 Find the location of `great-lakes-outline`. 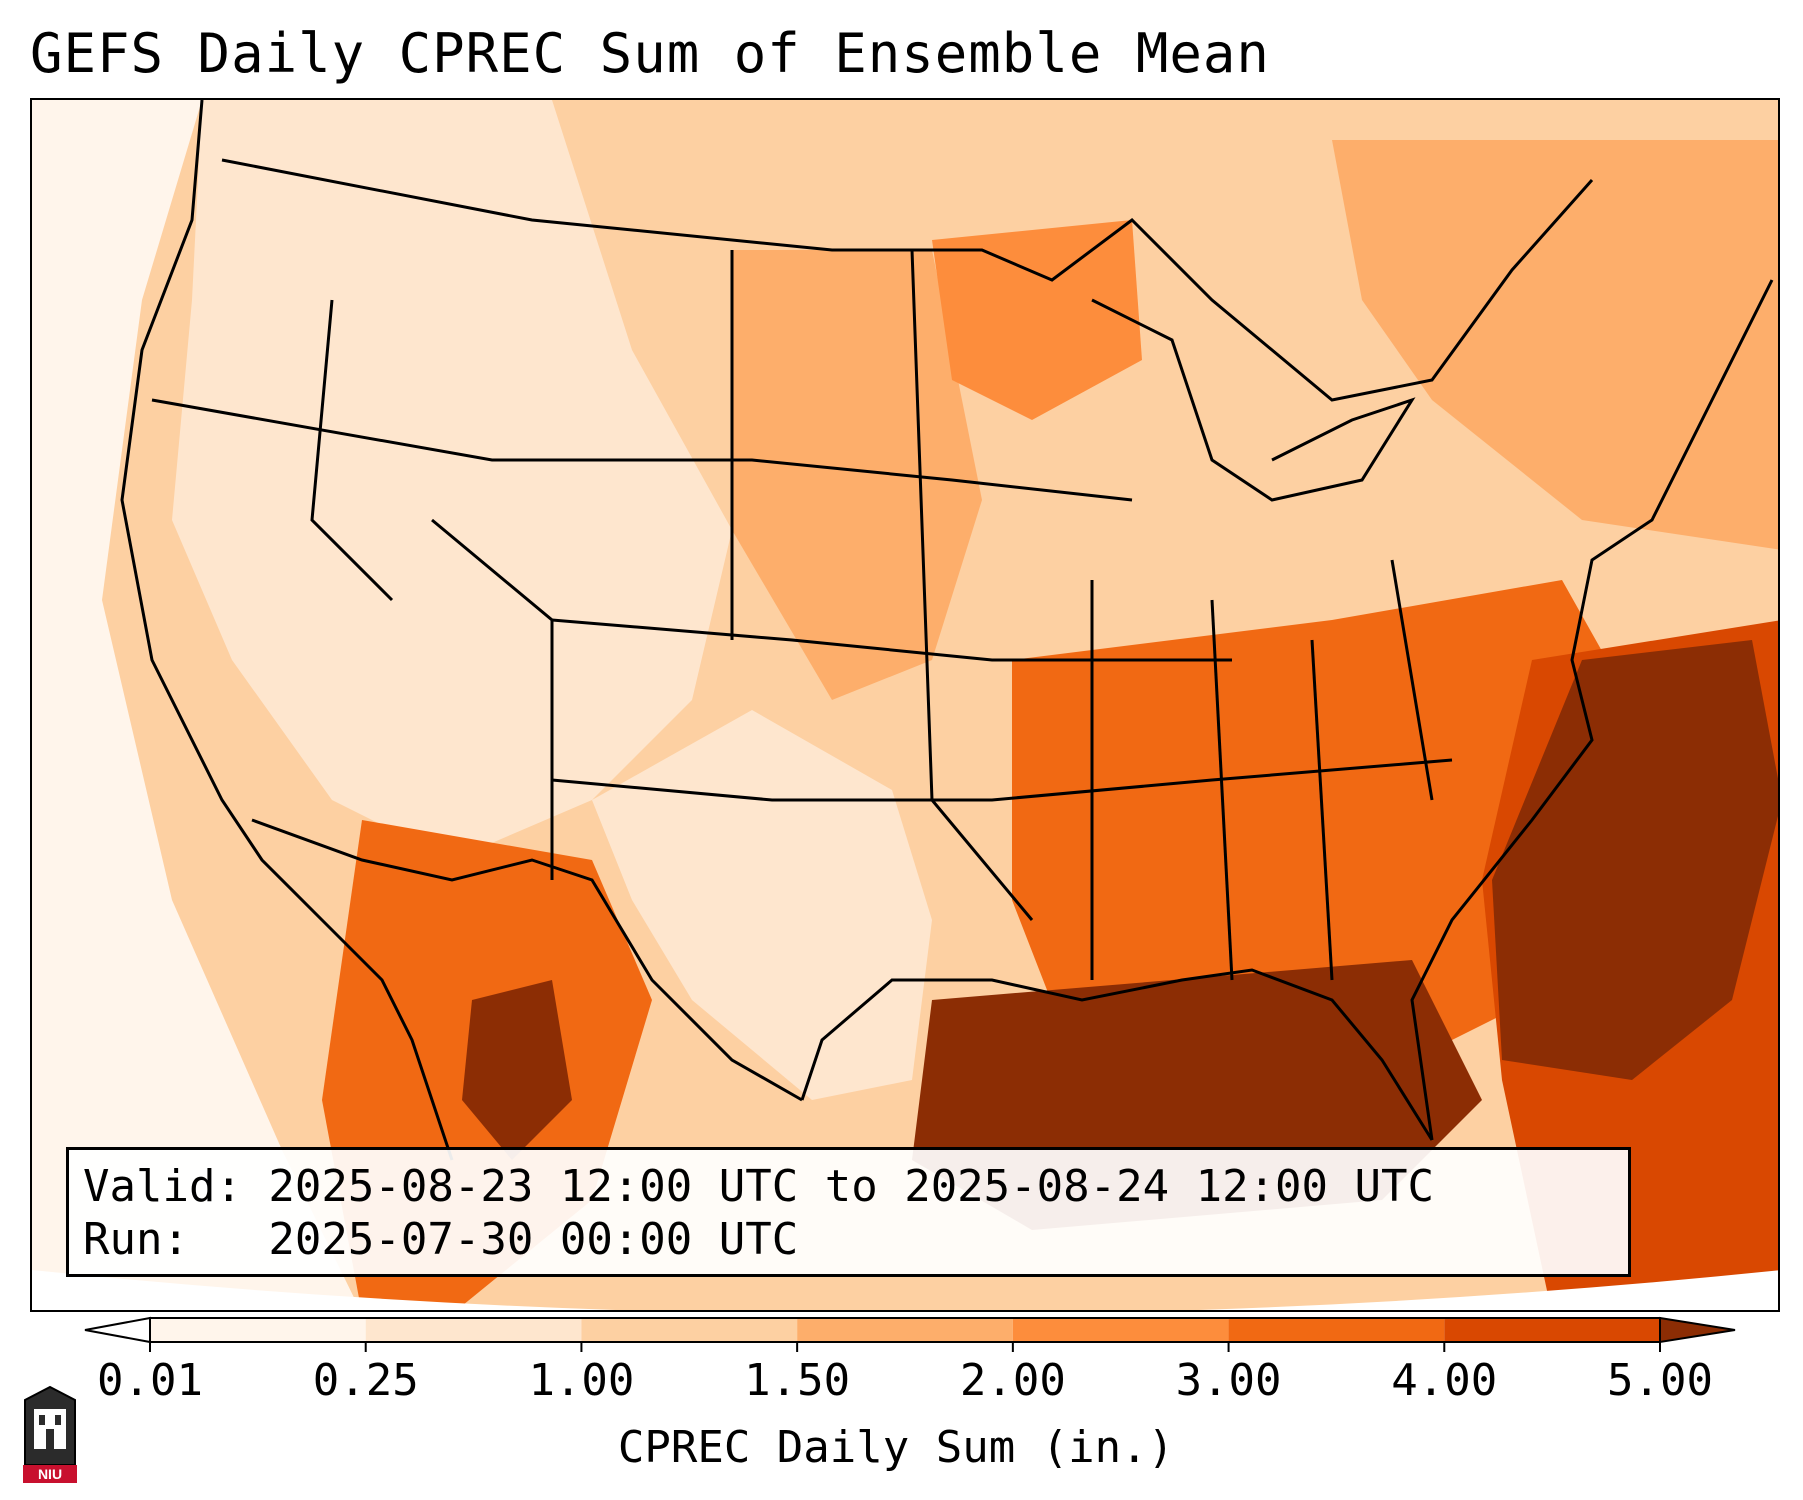

great-lakes-outline is located at coordinates (1253, 400).